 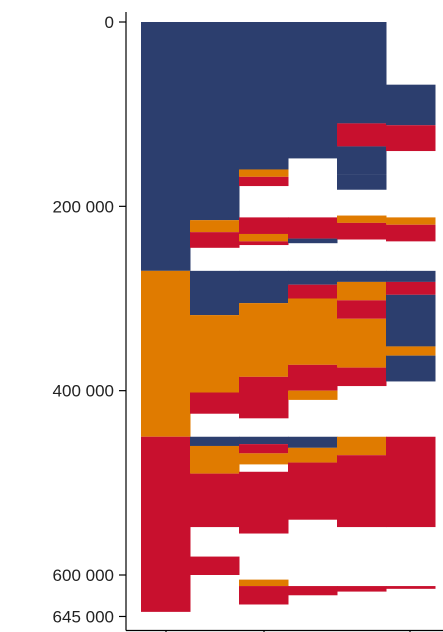 I want to click on y-tick-label: 0, so click(x=109, y=22).